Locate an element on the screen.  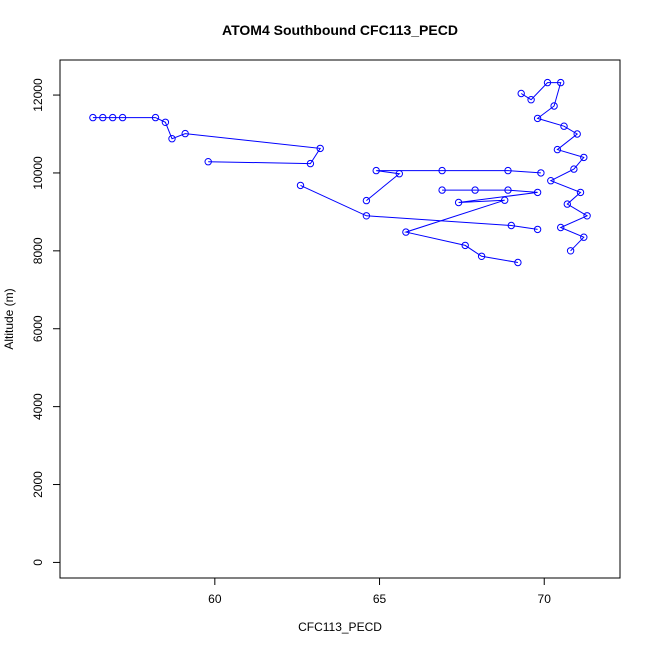
y-axis-label: Altitude (m) is located at coordinates (9, 318).